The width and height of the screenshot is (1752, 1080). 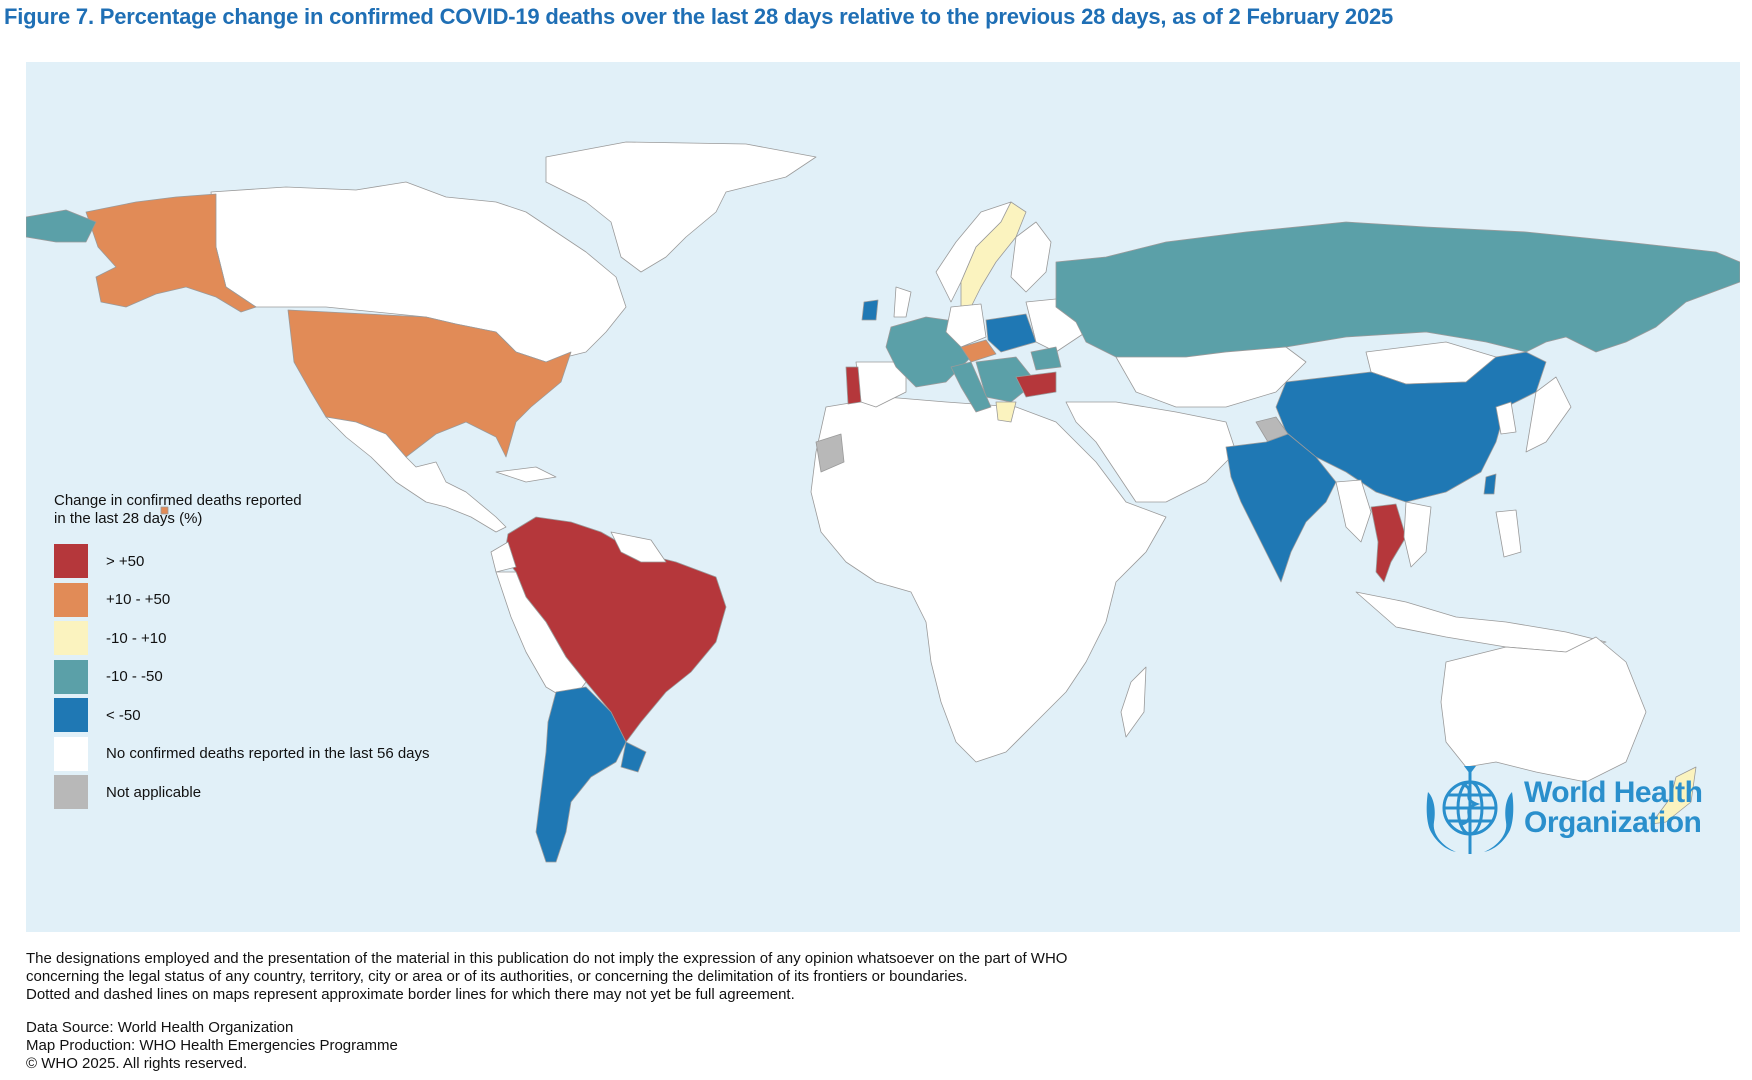 I want to click on region-australia, so click(x=1543, y=709).